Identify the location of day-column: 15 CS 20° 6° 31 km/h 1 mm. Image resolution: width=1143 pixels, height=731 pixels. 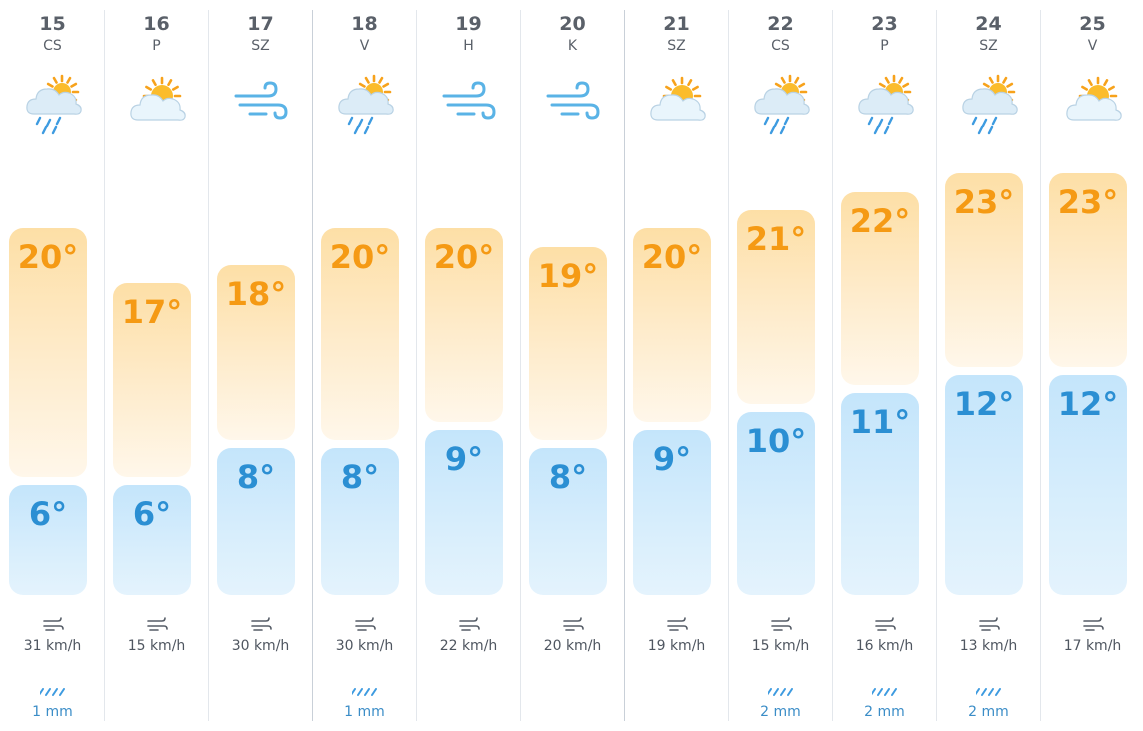
(52, 365).